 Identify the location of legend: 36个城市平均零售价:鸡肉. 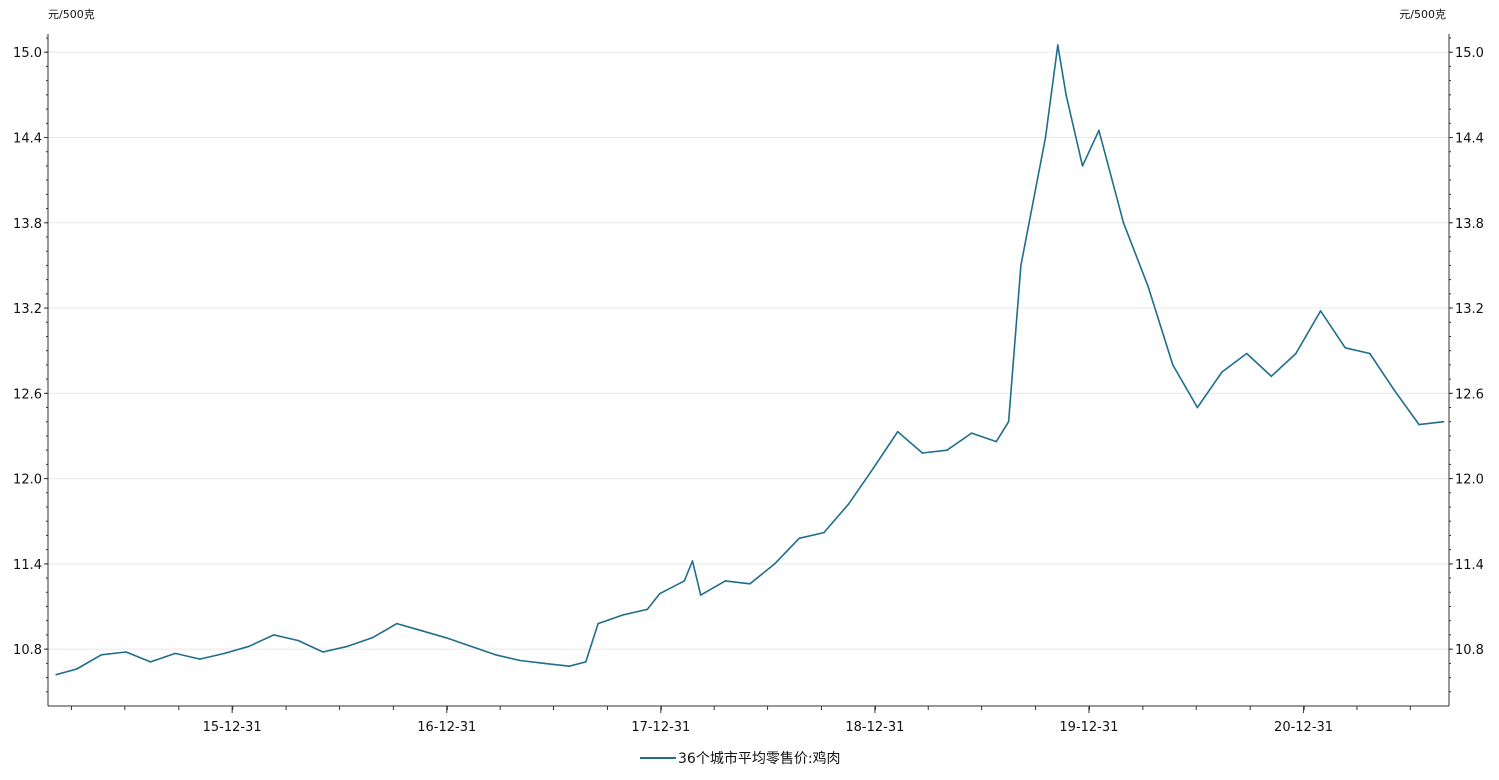
(740, 758).